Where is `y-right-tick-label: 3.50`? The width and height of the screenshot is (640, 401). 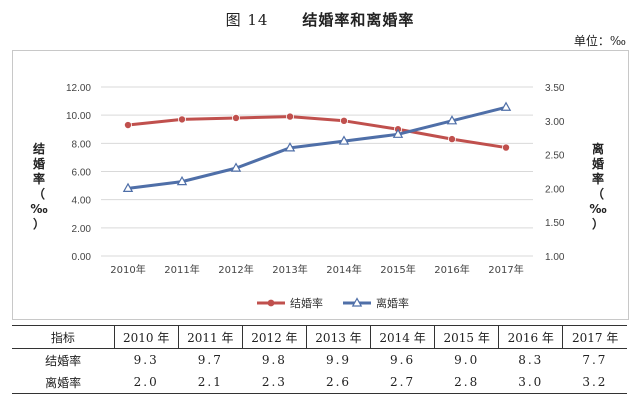
y-right-tick-label: 3.50 is located at coordinates (555, 88).